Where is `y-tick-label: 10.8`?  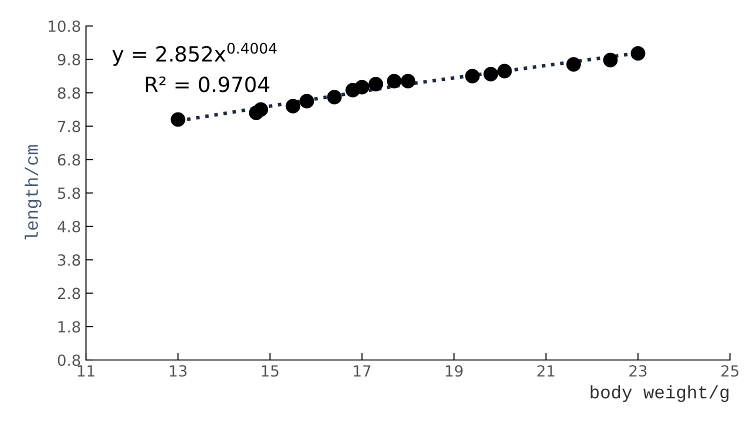 y-tick-label: 10.8 is located at coordinates (64, 26).